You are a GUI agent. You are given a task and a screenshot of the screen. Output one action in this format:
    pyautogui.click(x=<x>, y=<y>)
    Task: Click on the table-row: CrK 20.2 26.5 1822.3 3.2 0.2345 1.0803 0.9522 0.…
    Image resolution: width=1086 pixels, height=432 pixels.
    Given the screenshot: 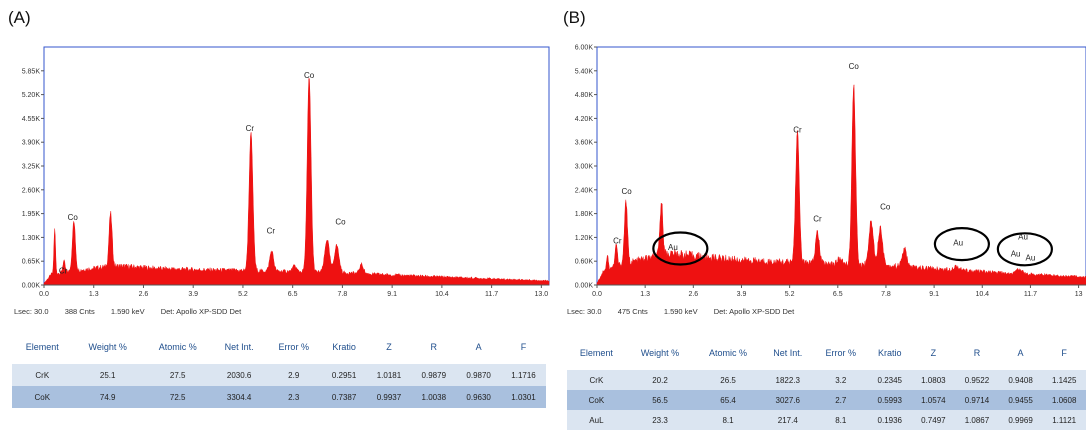 What is the action you would take?
    pyautogui.click(x=826, y=380)
    